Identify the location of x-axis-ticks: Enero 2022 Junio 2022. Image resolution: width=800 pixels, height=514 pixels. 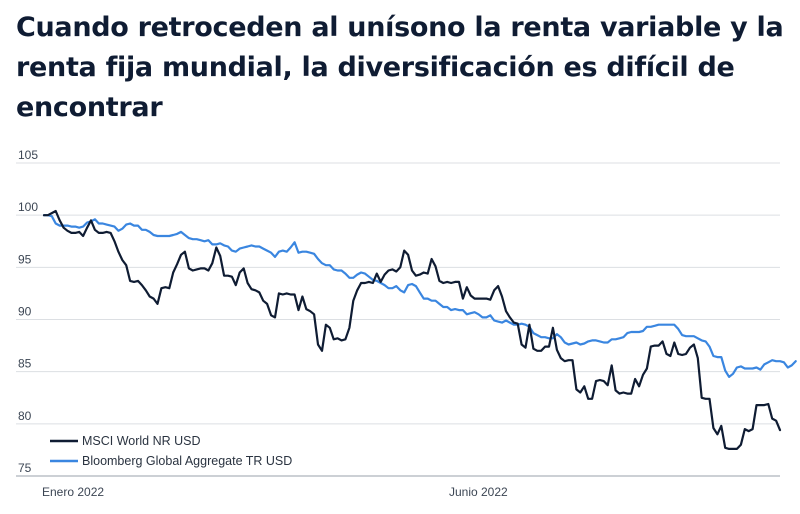
(275, 492).